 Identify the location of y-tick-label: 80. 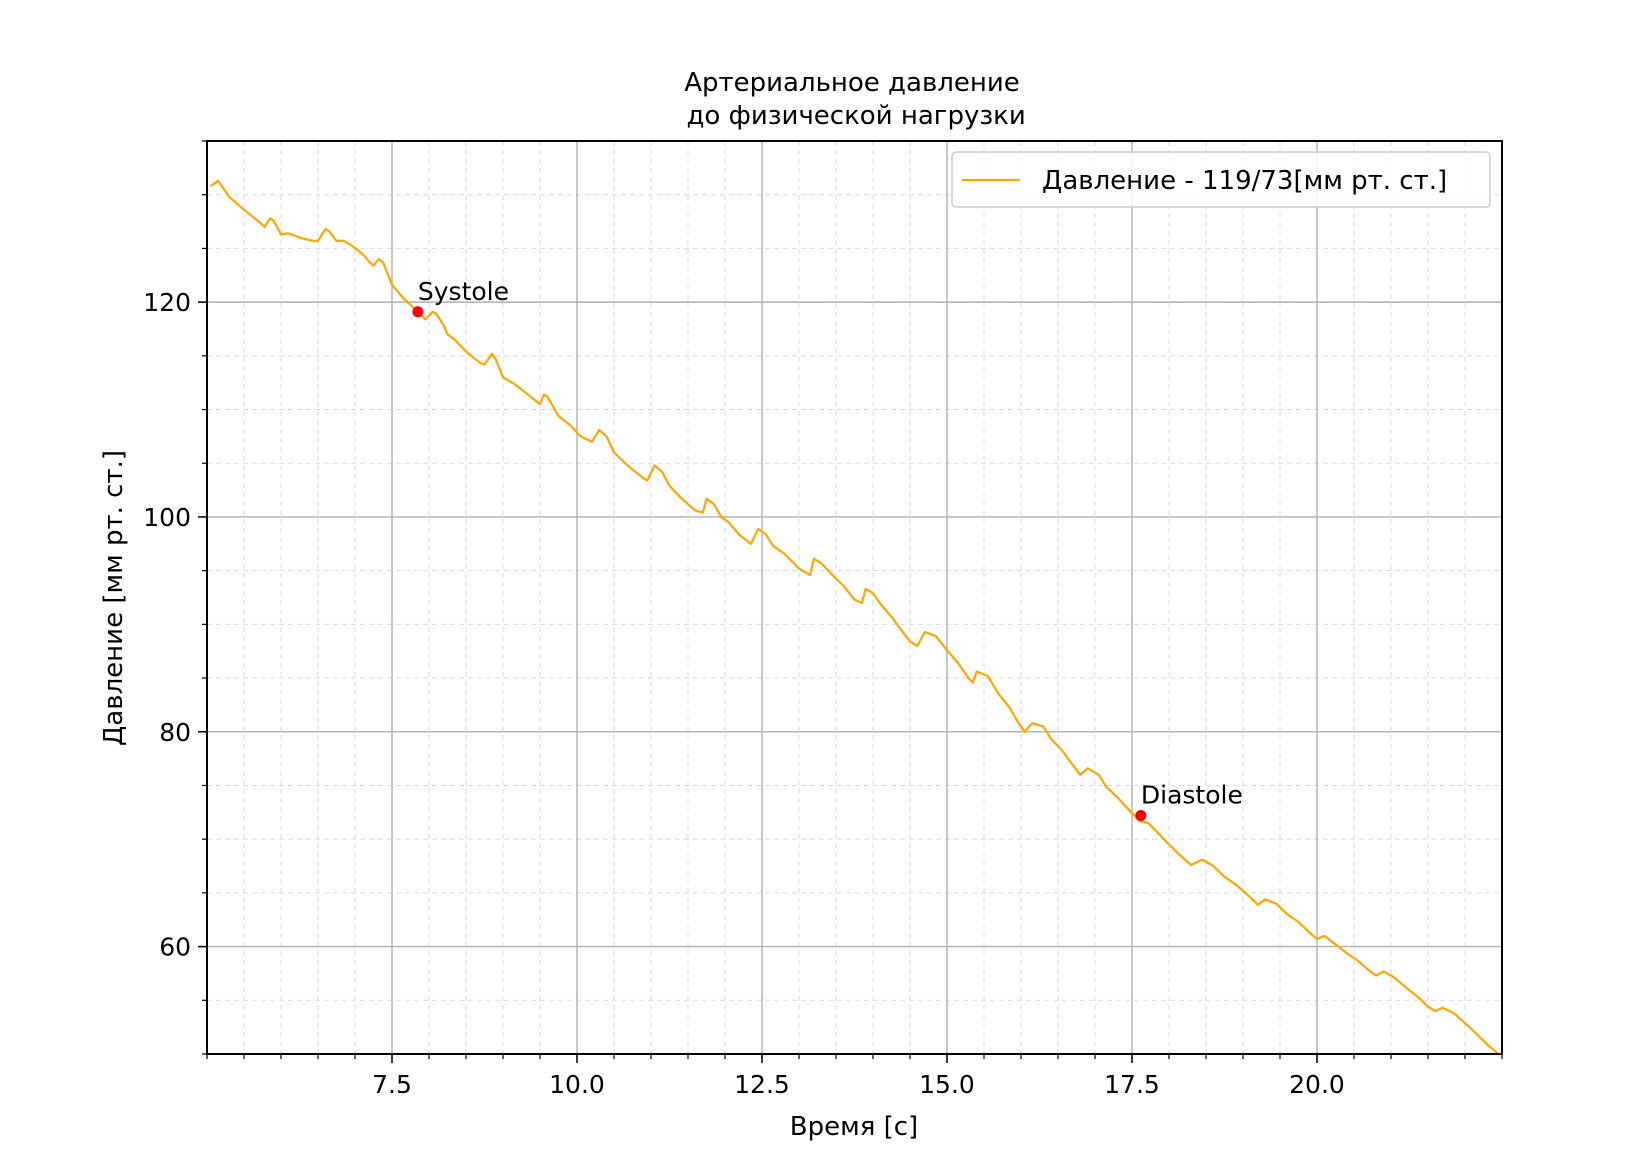
(175, 732).